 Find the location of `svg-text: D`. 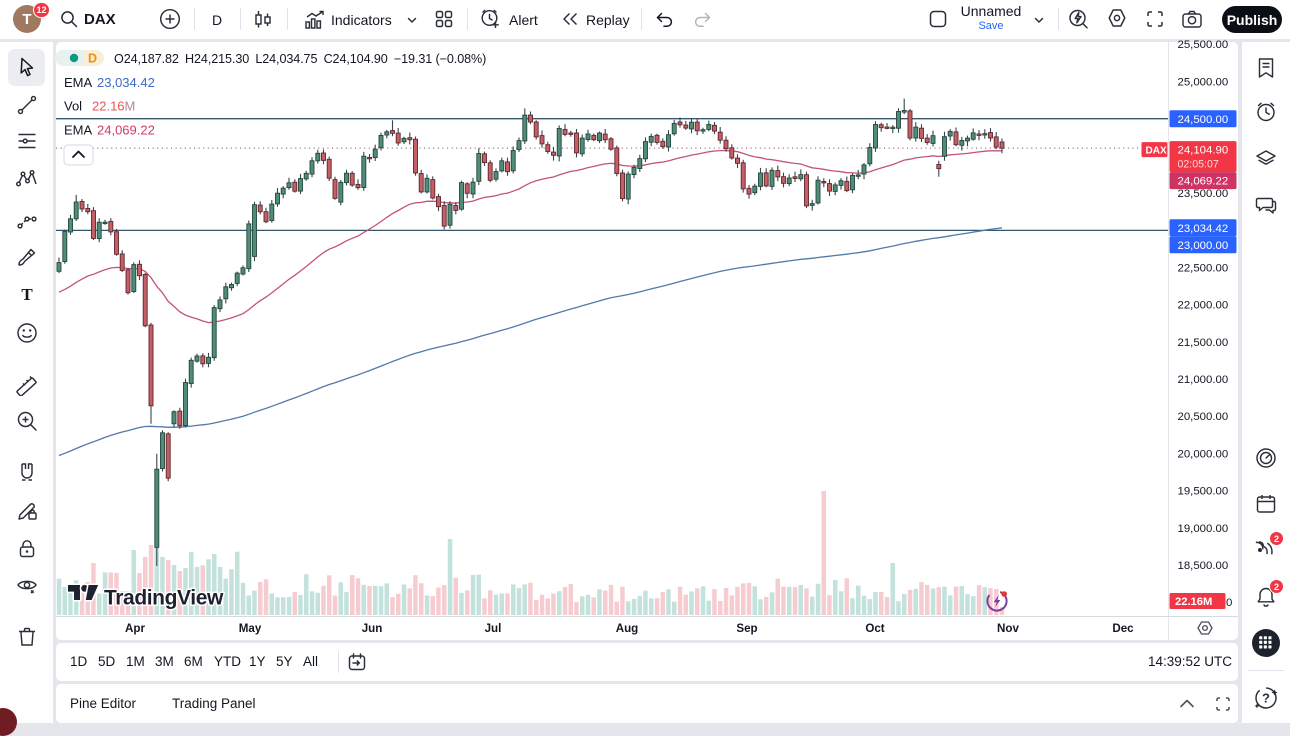

svg-text: D is located at coordinates (92, 59).